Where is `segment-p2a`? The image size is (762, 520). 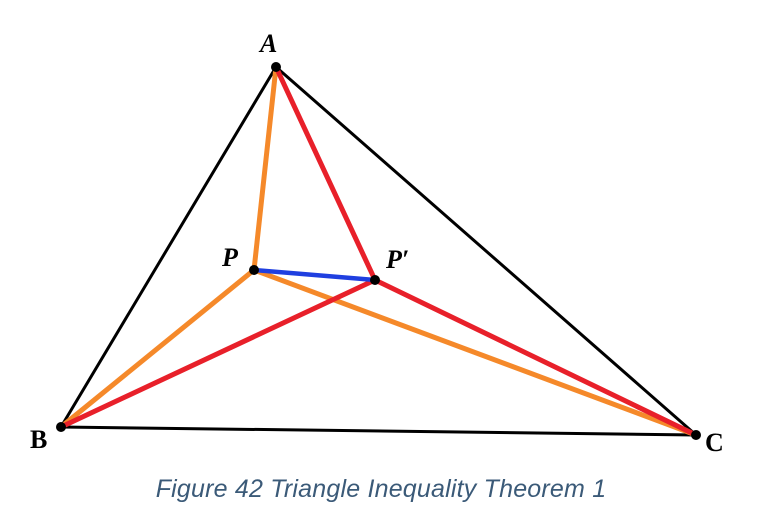
segment-p2a is located at coordinates (325, 173).